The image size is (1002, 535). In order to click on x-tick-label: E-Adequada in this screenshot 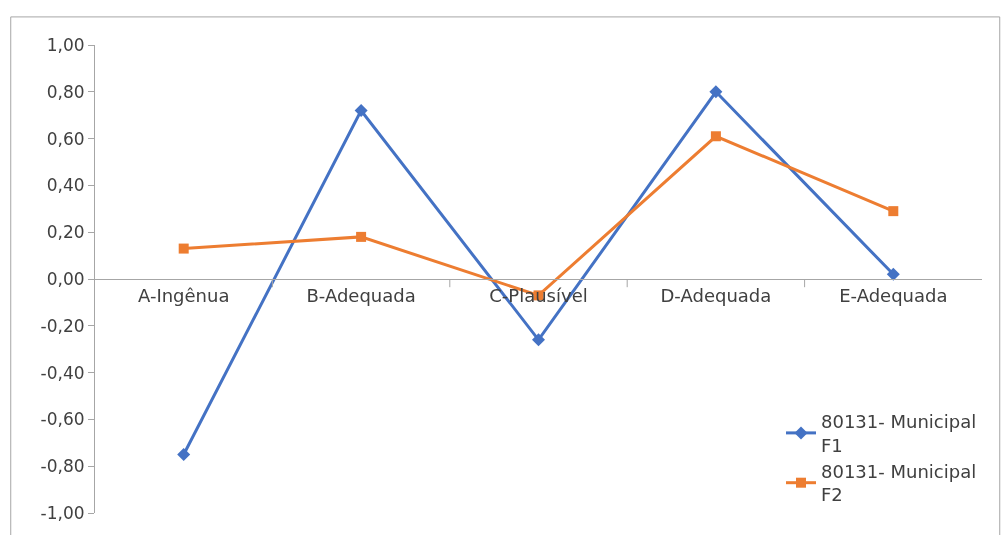, I will do `click(893, 295)`.